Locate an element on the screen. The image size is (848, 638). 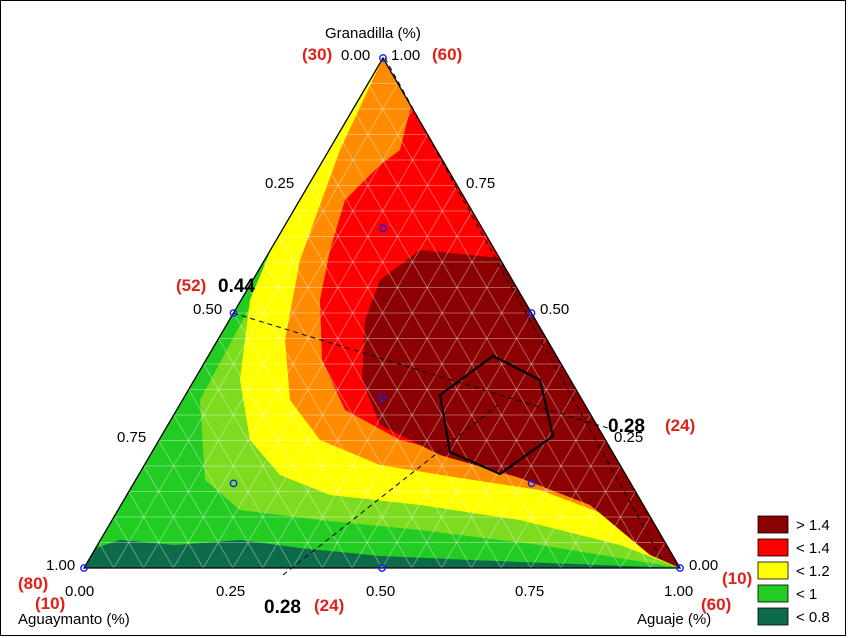
red-note-80: (80) is located at coordinates (33, 583).